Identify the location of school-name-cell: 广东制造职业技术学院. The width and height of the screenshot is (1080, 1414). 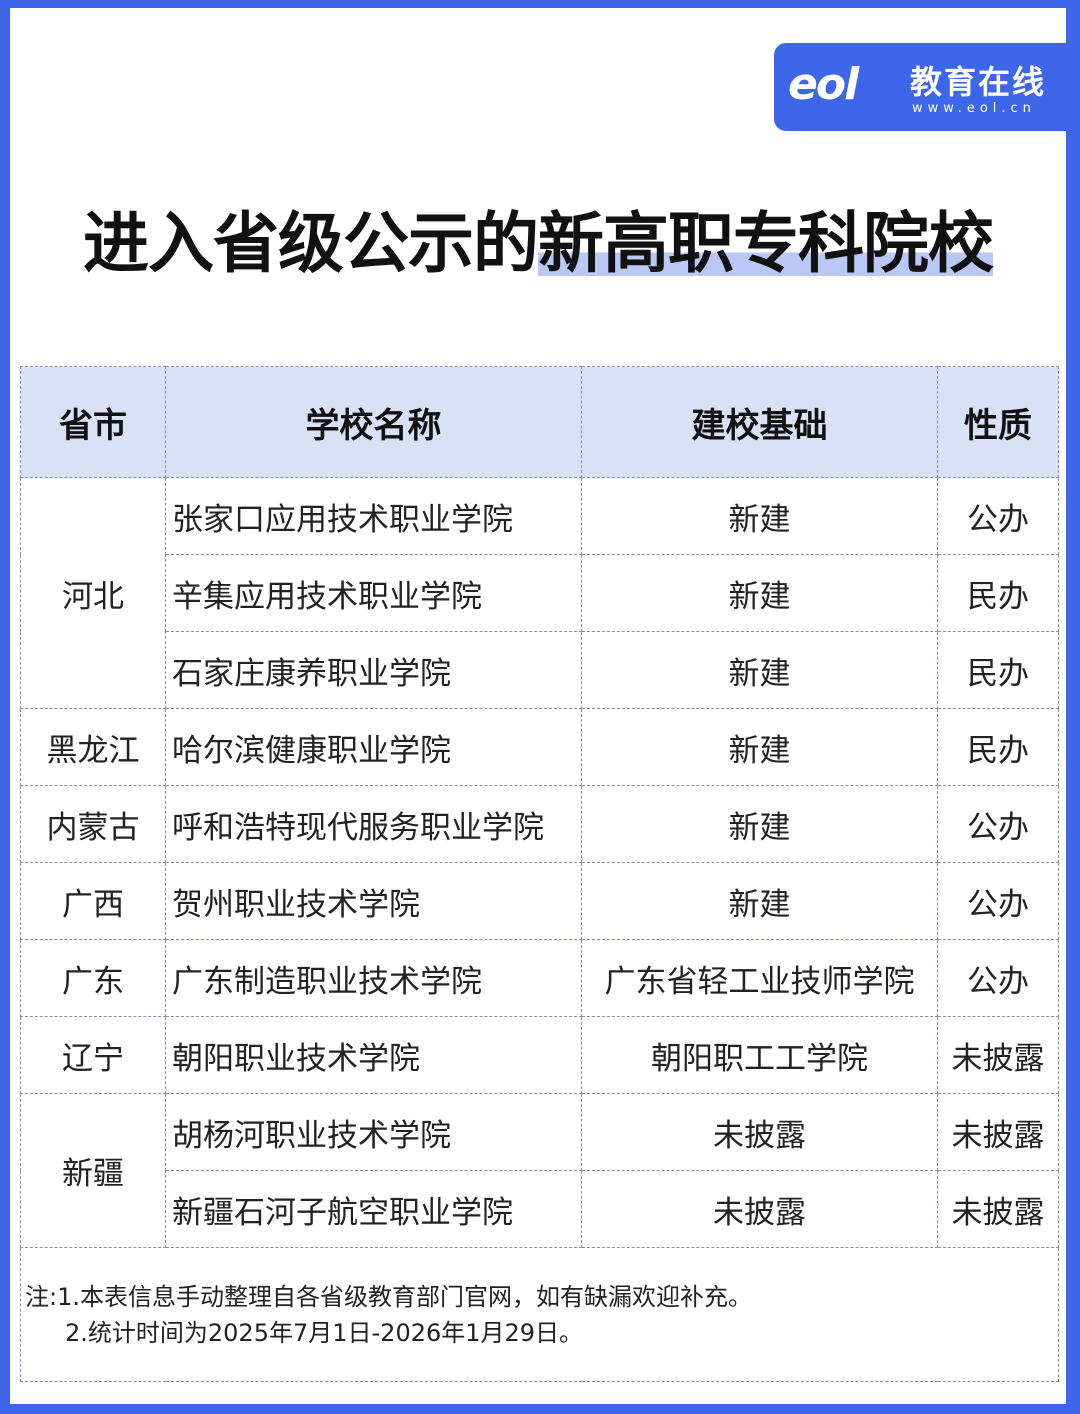
(373, 978).